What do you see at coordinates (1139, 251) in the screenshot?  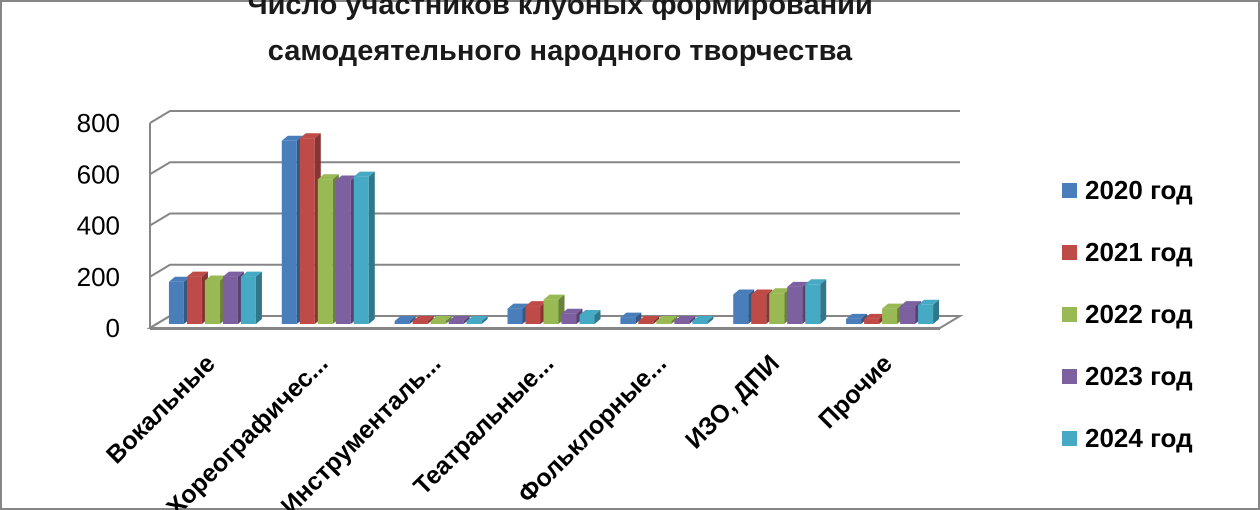 I see `legend-label: 2021 год` at bounding box center [1139, 251].